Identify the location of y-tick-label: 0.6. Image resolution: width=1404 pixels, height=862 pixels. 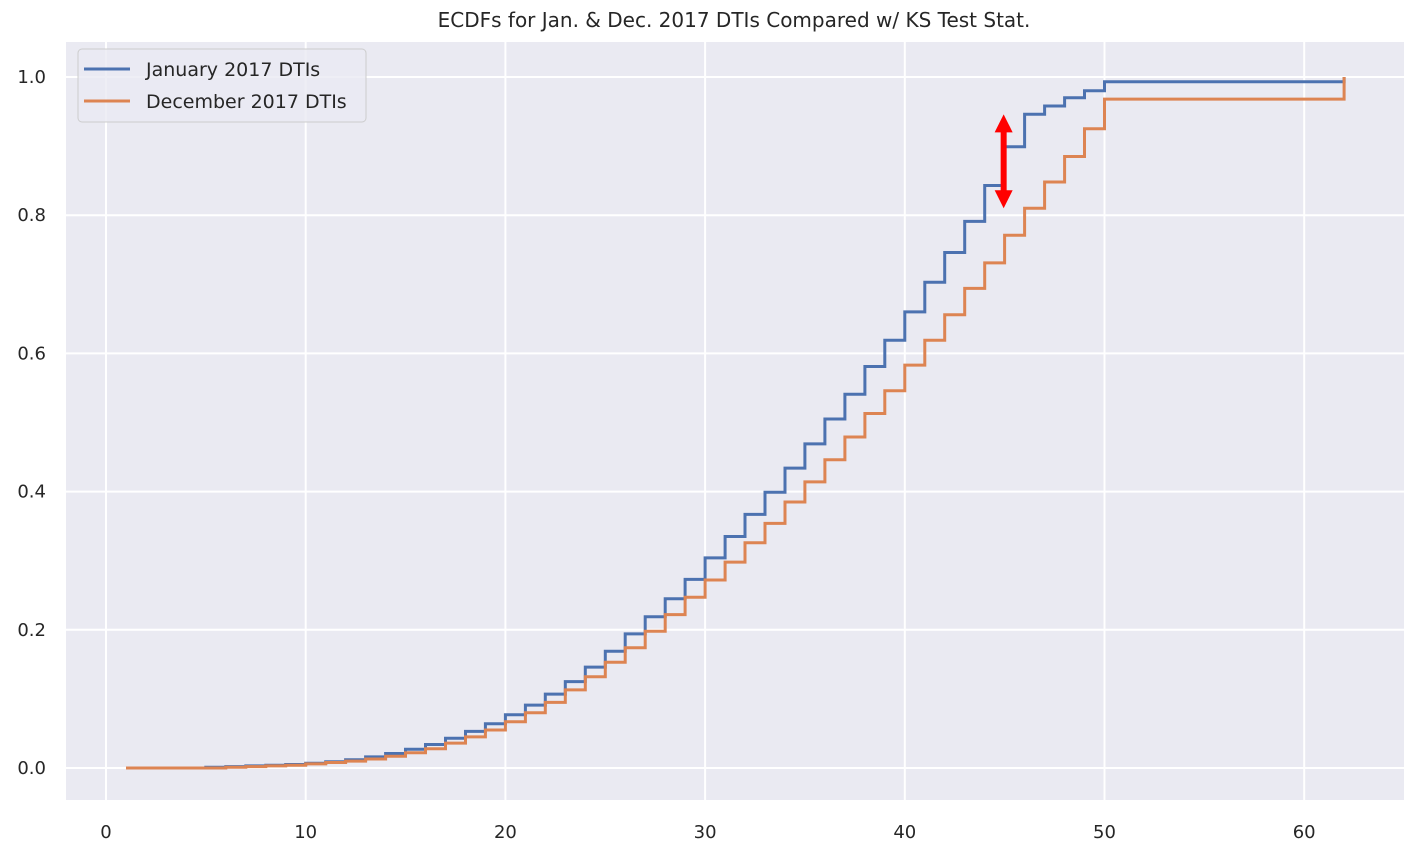
(31, 353).